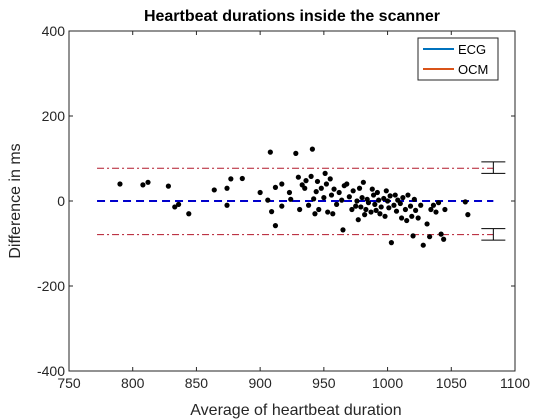 The image size is (560, 420). Describe the element at coordinates (493, 201) in the screenshot. I see `confidence-interval-bars` at that location.